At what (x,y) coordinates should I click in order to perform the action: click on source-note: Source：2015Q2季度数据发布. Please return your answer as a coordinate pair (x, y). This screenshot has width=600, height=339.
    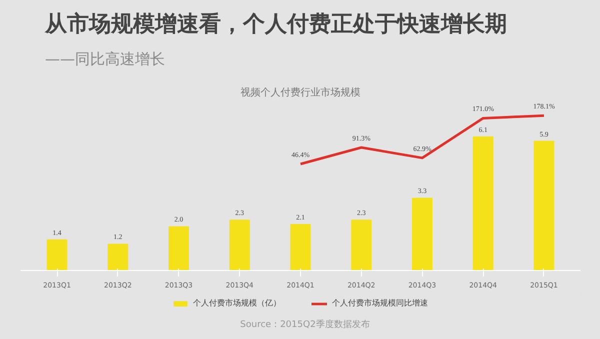
    Looking at the image, I should click on (305, 325).